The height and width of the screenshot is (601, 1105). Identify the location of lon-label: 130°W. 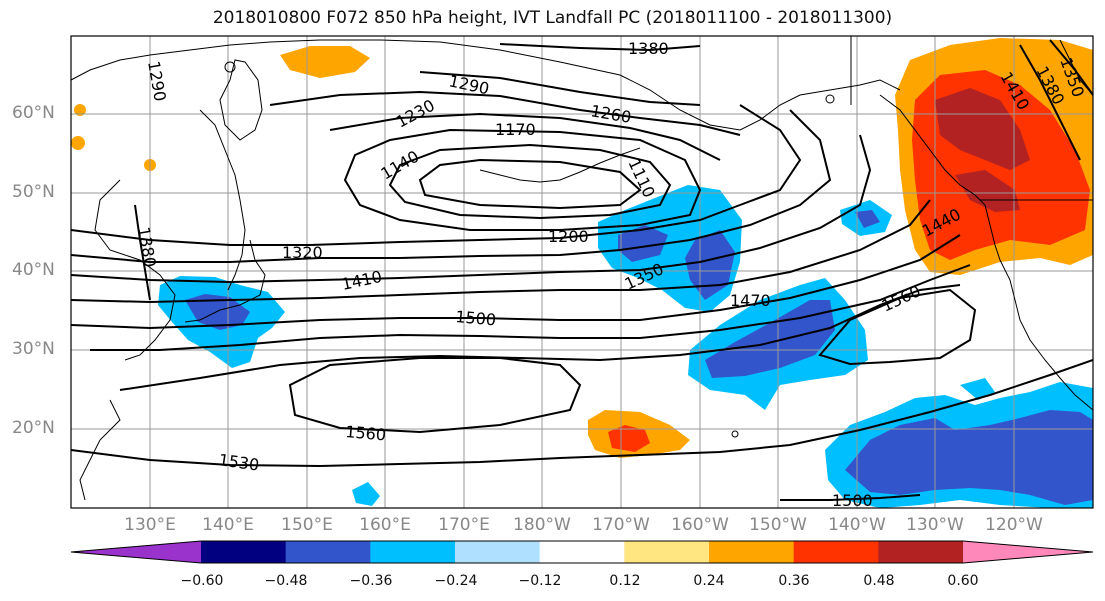
(935, 525).